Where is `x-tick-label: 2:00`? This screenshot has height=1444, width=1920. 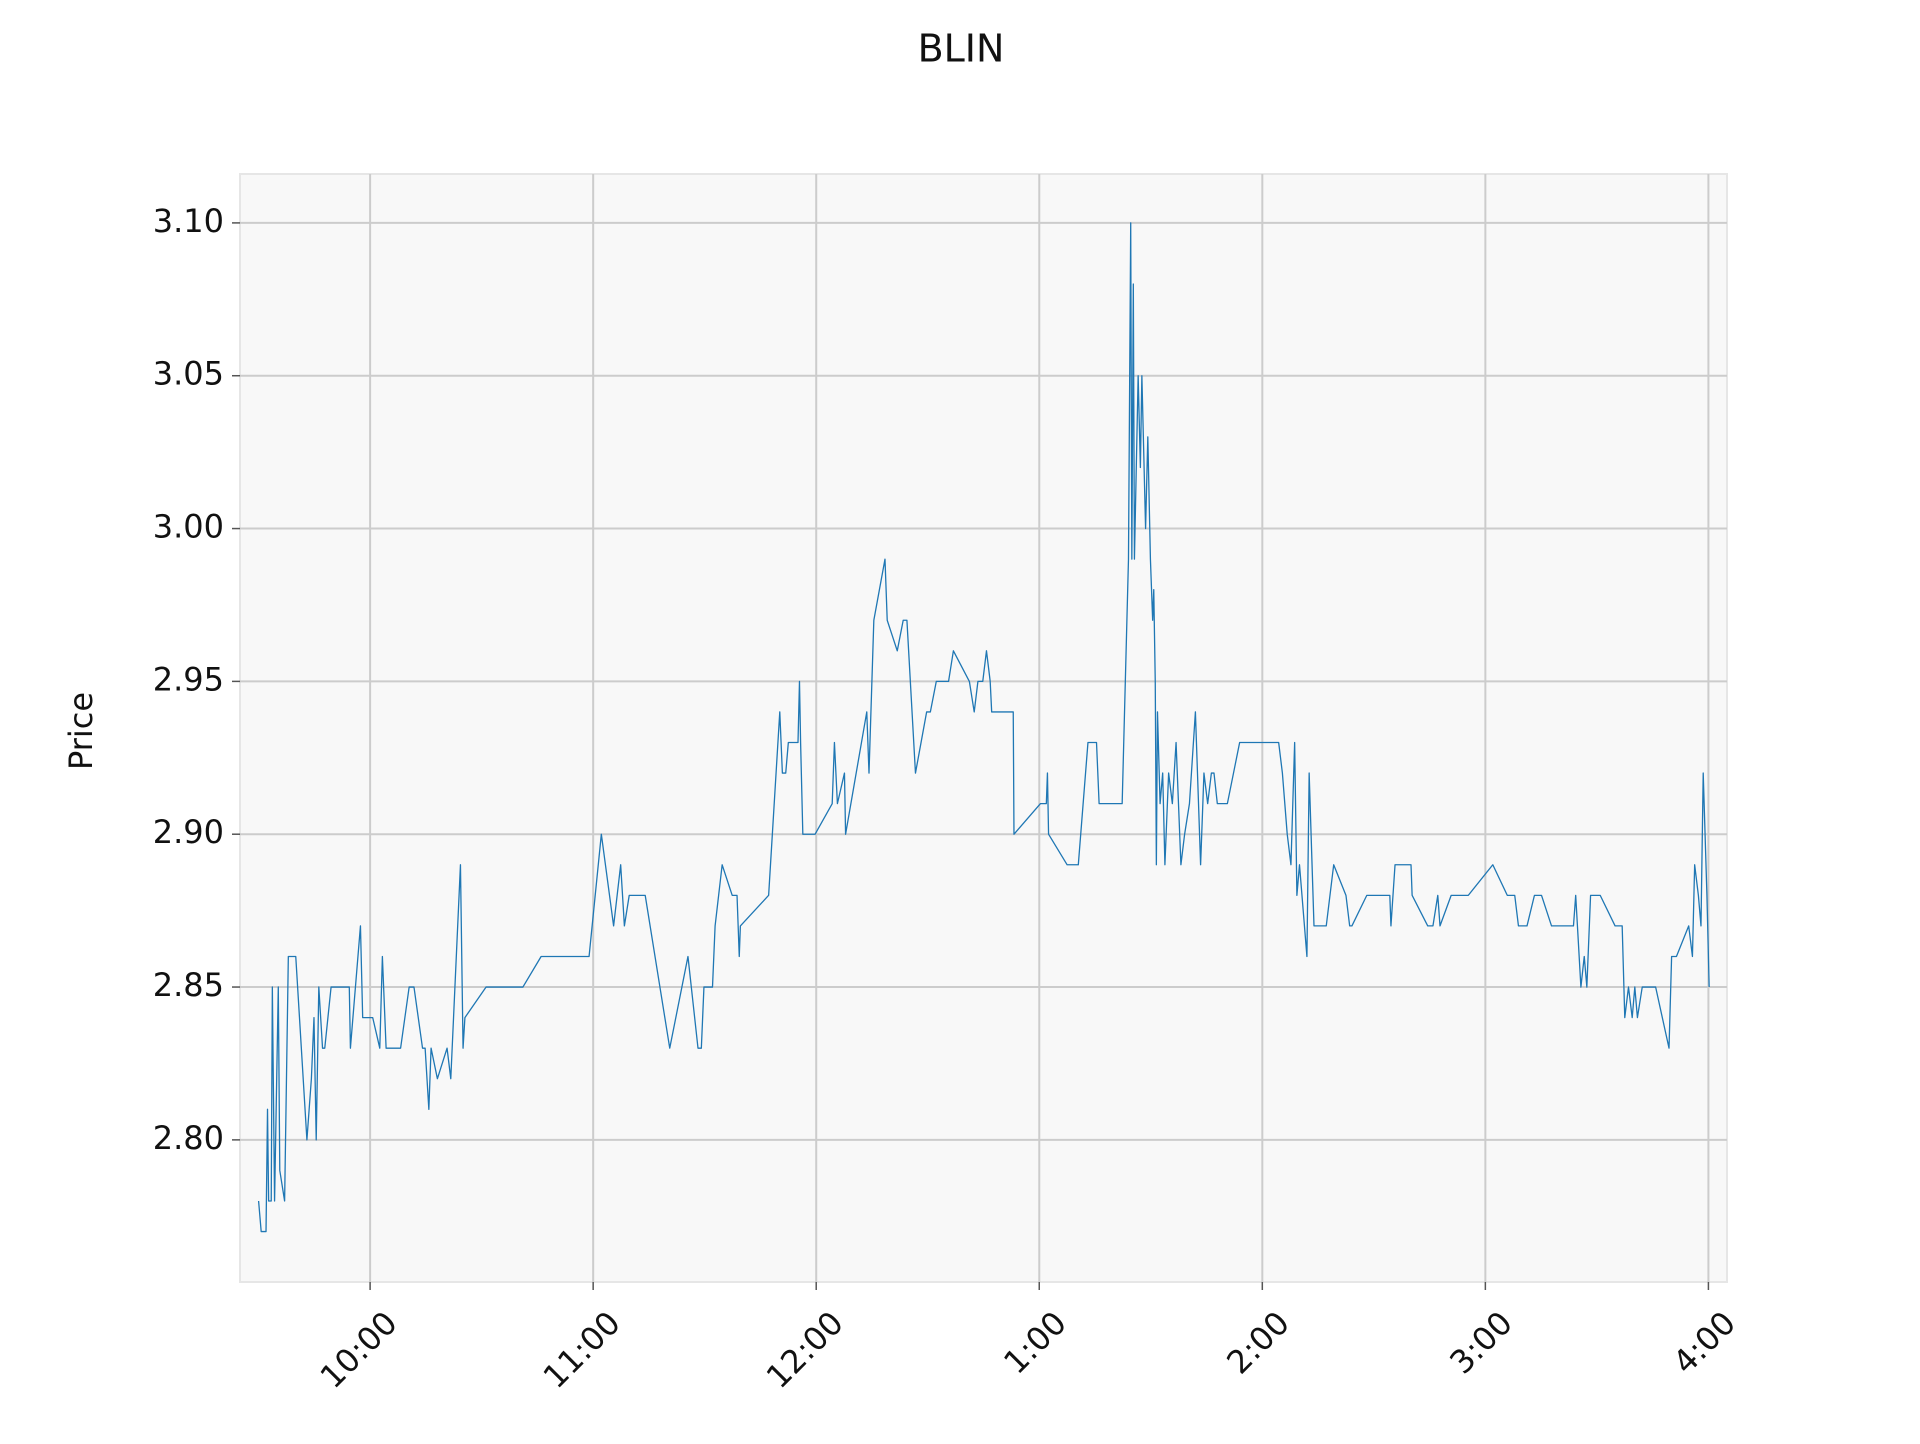 x-tick-label: 2:00 is located at coordinates (1258, 1343).